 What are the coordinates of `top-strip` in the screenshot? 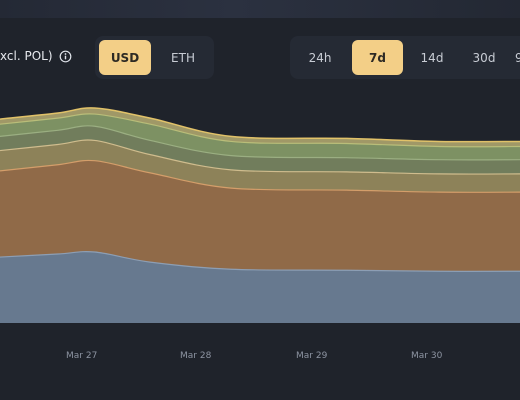 It's located at (260, 9).